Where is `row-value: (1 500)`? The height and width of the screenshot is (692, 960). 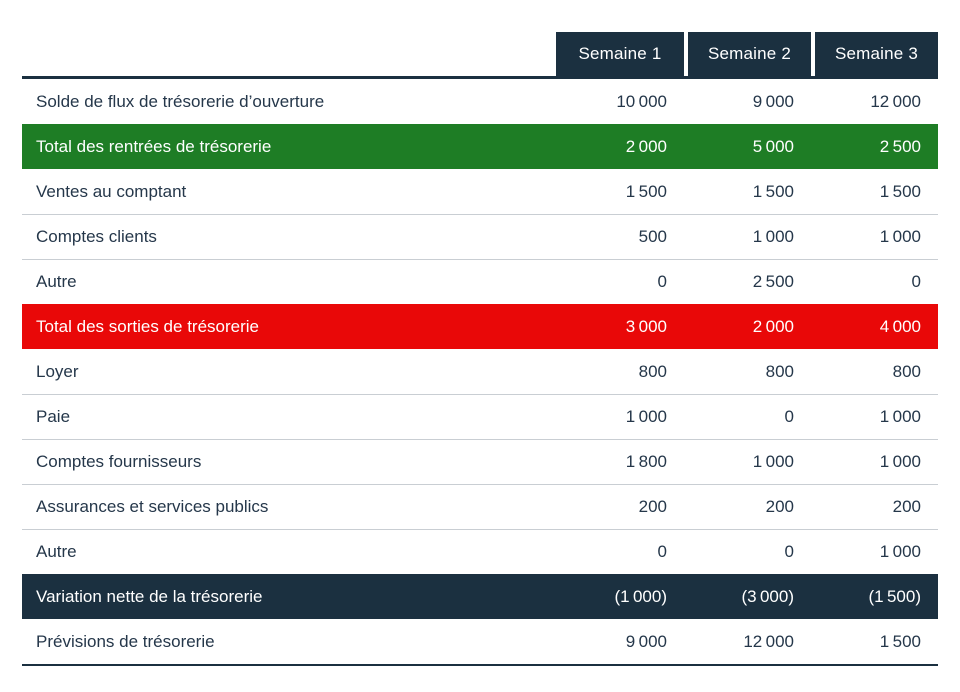 row-value: (1 500) is located at coordinates (874, 596).